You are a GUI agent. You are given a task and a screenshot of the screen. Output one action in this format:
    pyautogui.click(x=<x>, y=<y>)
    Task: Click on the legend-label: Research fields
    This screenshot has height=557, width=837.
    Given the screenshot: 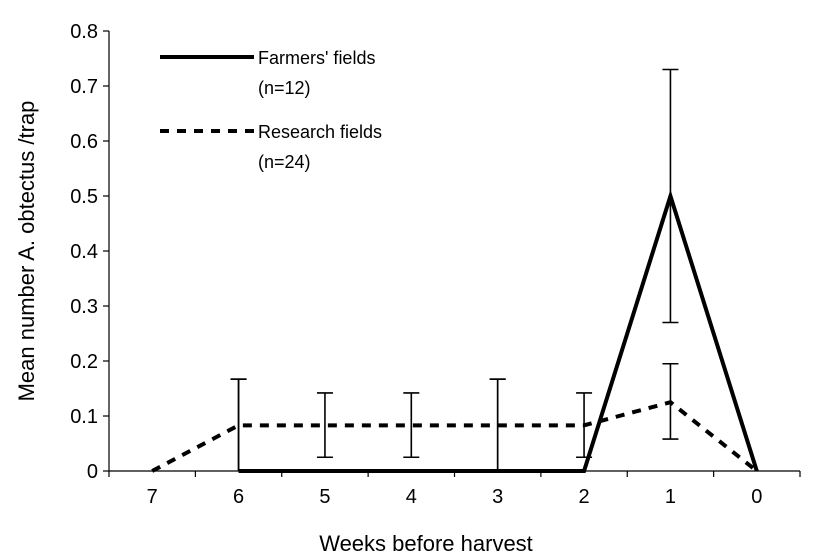 What is the action you would take?
    pyautogui.click(x=320, y=132)
    